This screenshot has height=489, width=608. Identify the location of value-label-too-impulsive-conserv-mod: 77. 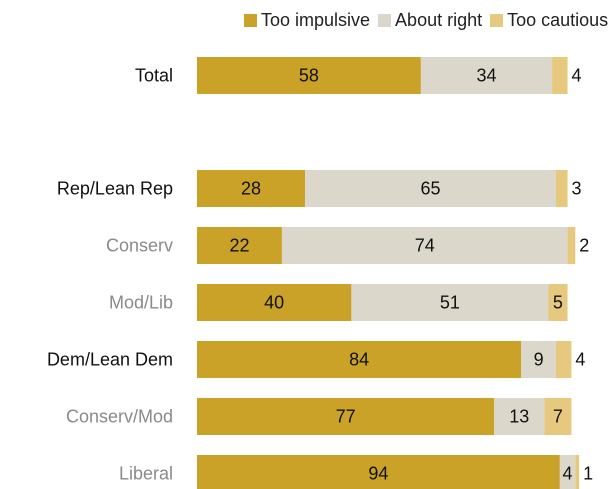
(346, 417).